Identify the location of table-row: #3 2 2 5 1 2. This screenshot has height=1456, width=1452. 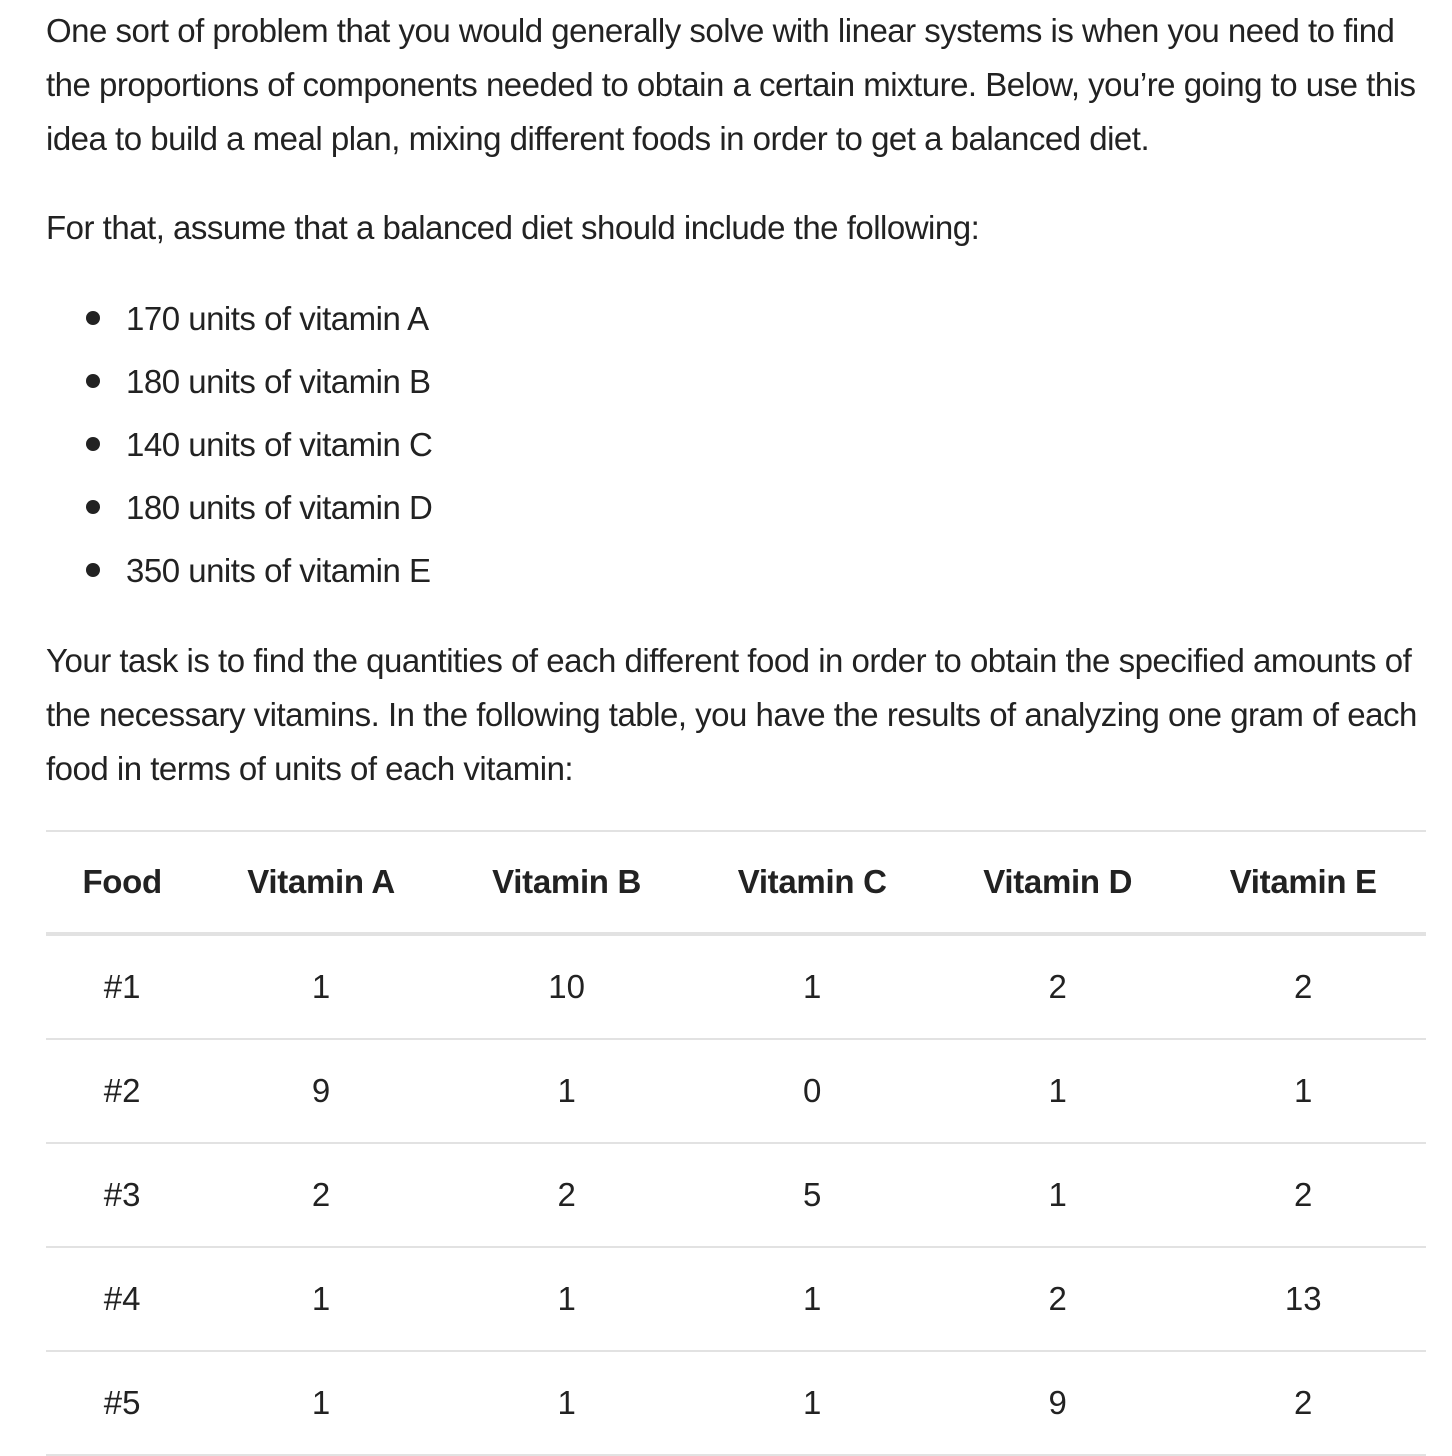
(736, 1195).